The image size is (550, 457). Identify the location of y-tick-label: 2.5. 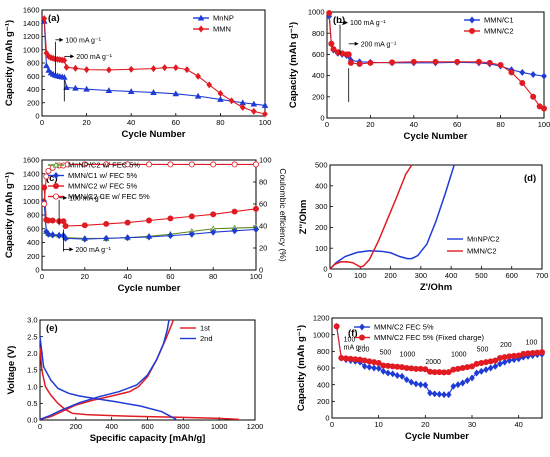
(32, 336).